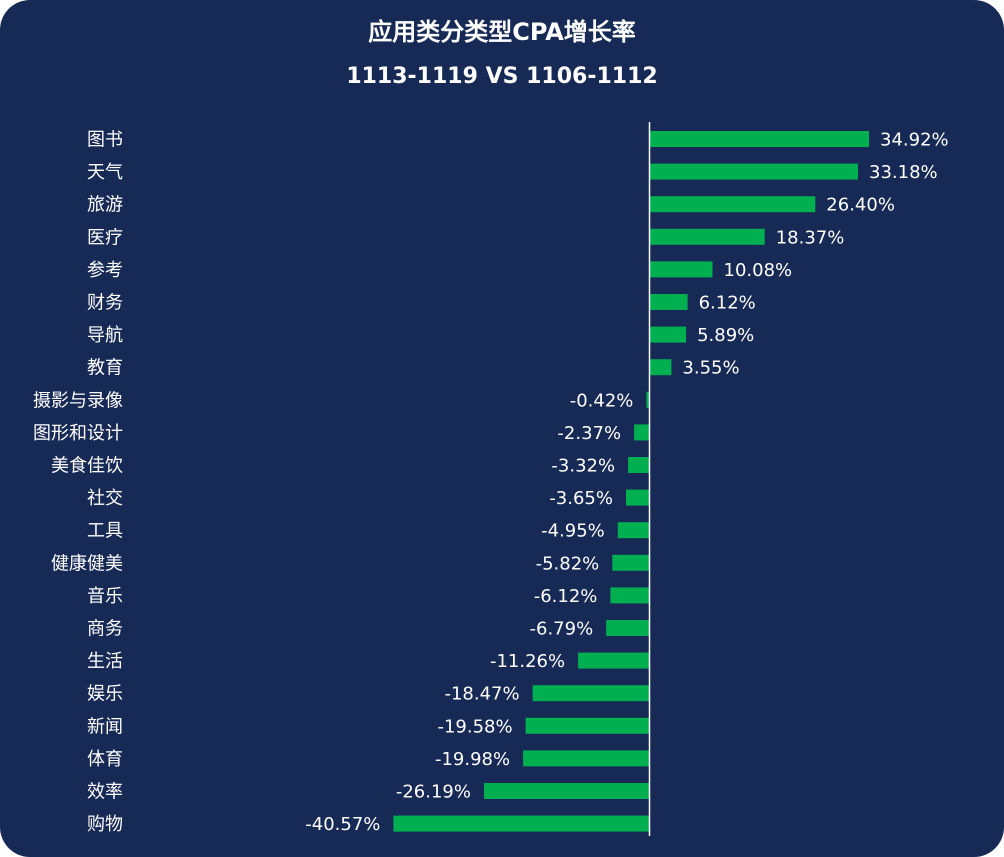  What do you see at coordinates (589, 433) in the screenshot?
I see `value-label: -2.37%` at bounding box center [589, 433].